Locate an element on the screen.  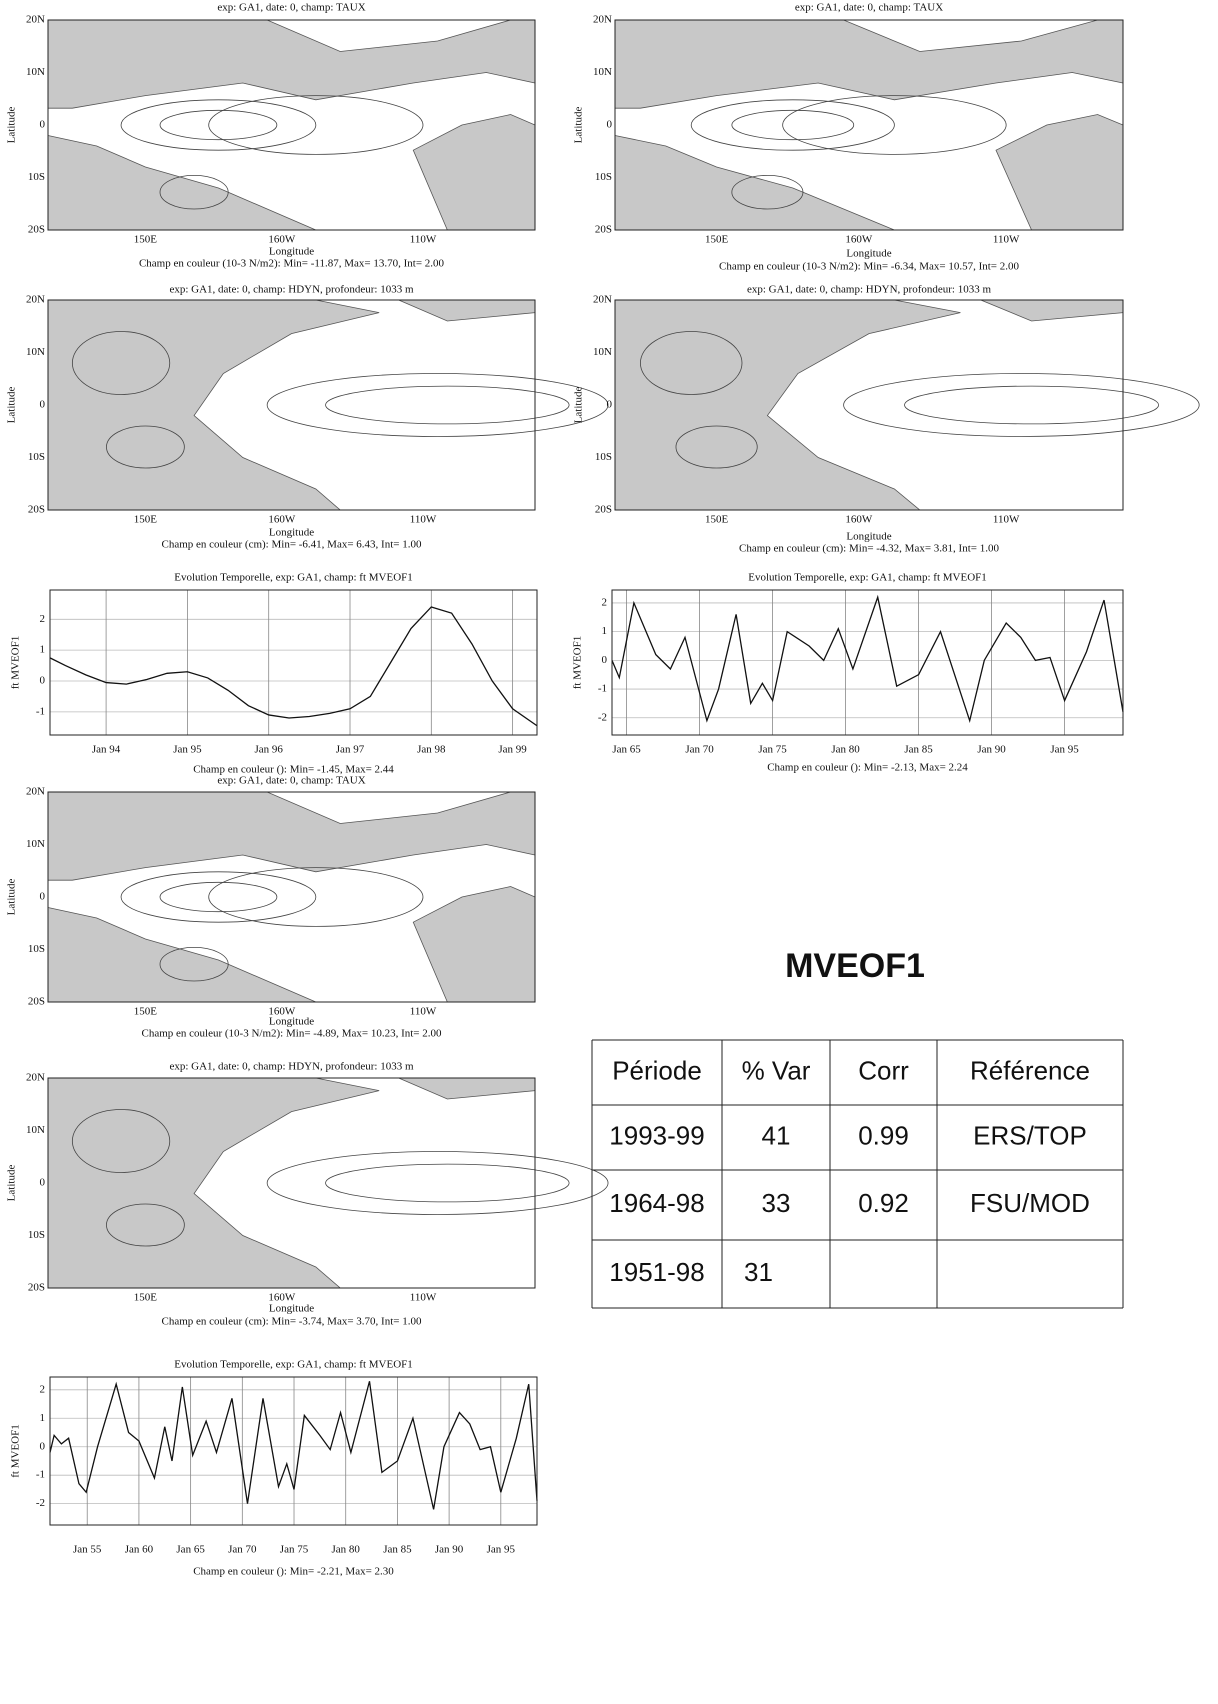
x-tick-label: Jan 75 is located at coordinates (294, 1550).